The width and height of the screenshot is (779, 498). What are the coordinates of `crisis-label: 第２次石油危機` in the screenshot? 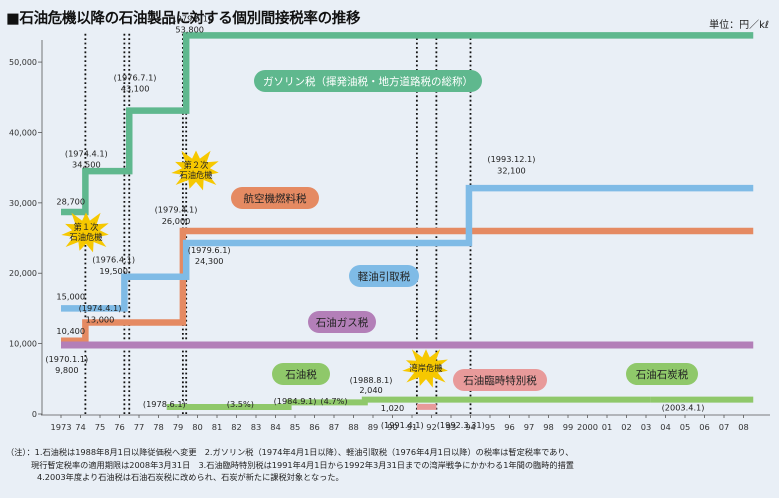 It's located at (195, 170).